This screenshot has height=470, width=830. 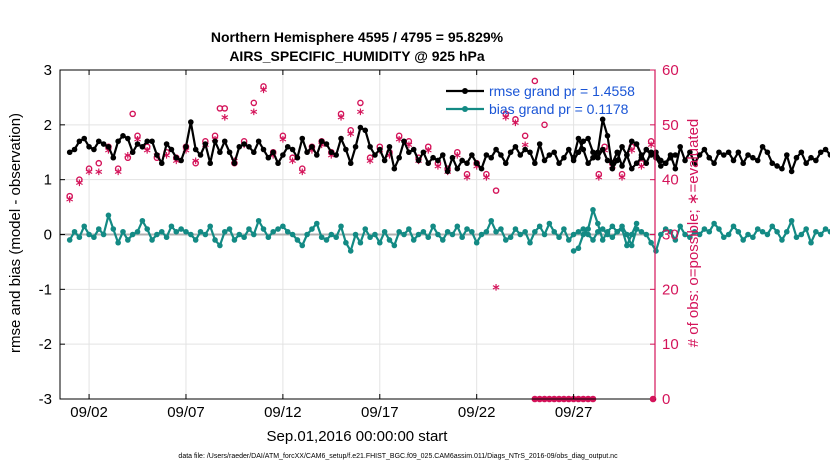 What do you see at coordinates (670, 125) in the screenshot?
I see `y2-tick-label: 50` at bounding box center [670, 125].